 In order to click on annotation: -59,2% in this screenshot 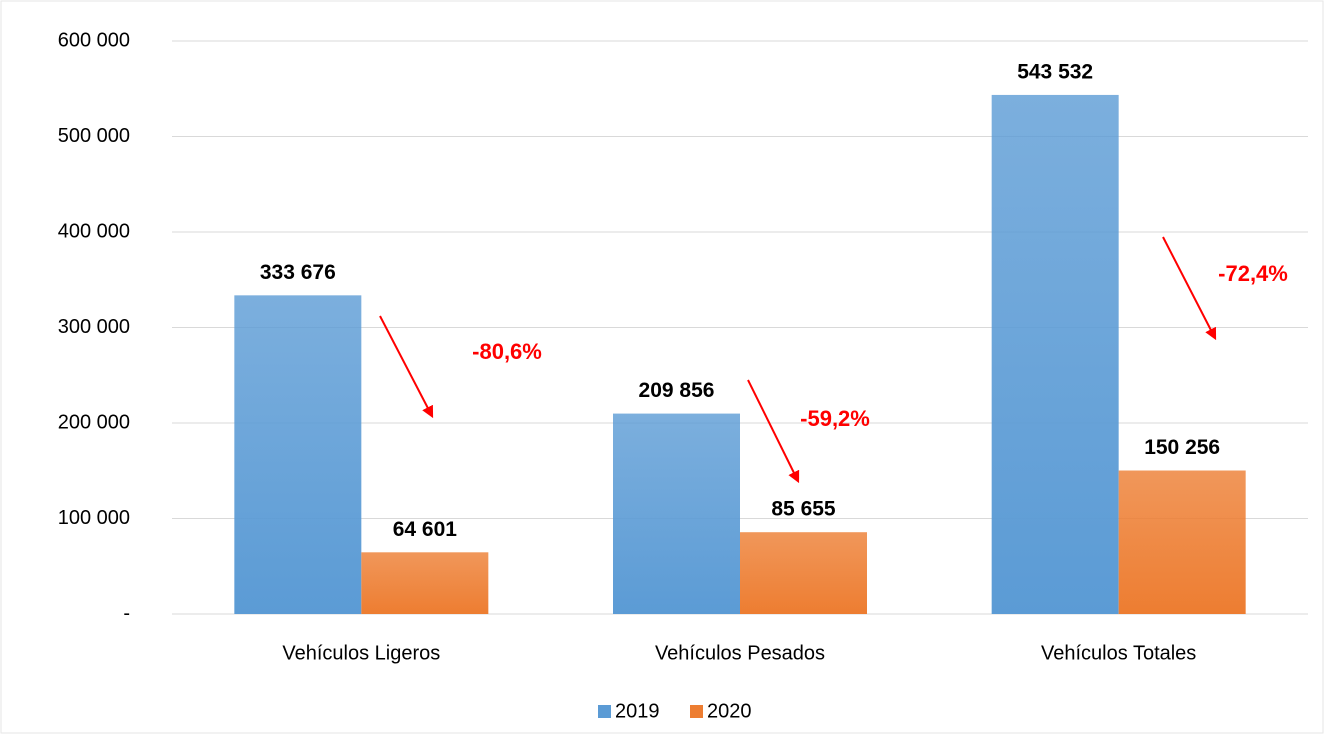, I will do `click(835, 418)`.